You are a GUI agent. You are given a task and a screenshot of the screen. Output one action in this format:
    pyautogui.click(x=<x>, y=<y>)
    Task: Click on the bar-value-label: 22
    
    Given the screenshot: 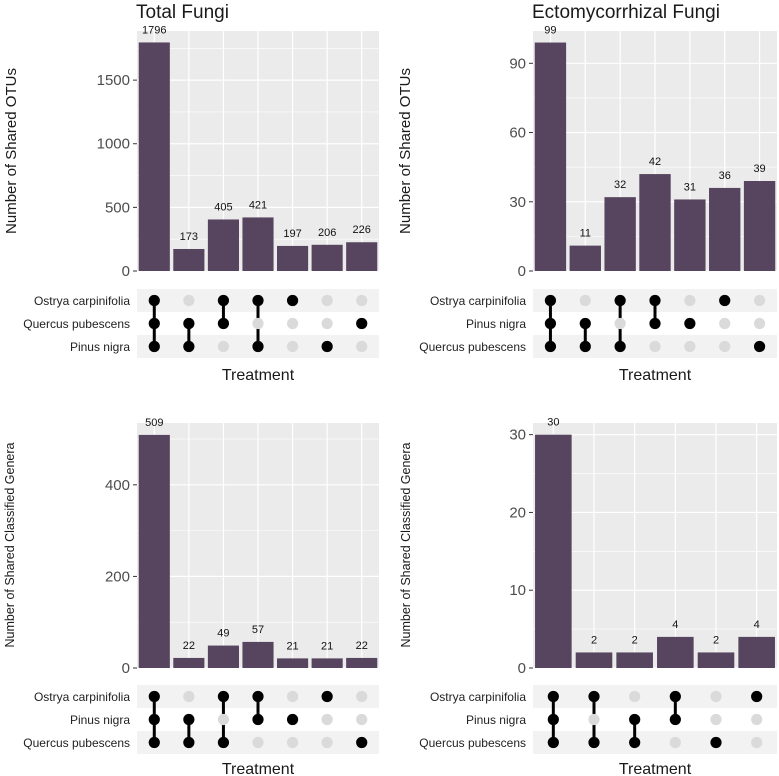 What is the action you would take?
    pyautogui.click(x=362, y=646)
    